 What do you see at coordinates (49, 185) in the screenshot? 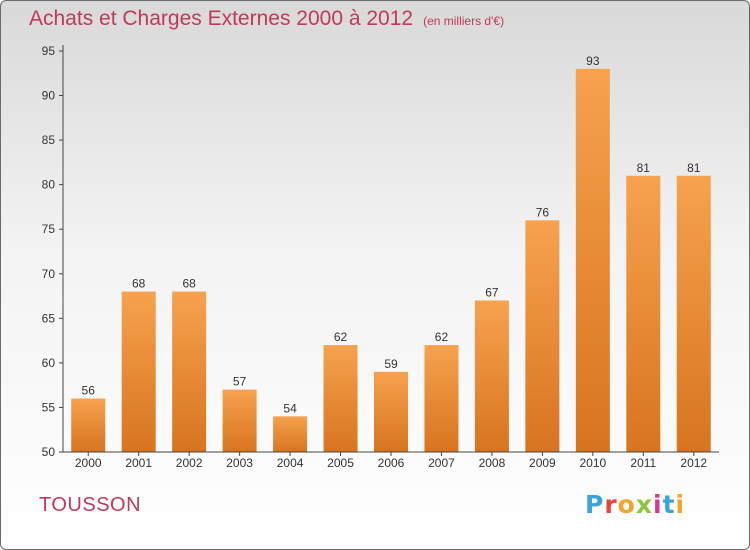
I see `y-tick-label: 80` at bounding box center [49, 185].